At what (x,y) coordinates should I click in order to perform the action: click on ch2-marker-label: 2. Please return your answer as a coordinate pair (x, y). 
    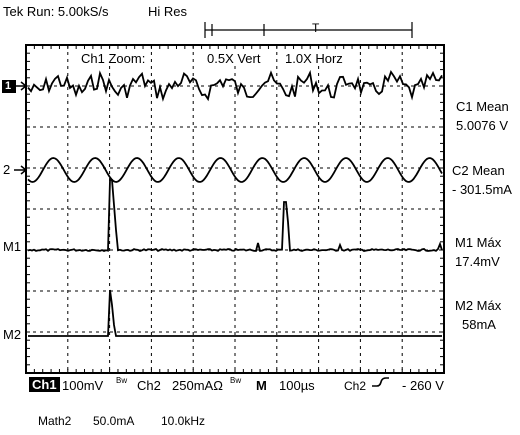
    Looking at the image, I should click on (7, 169).